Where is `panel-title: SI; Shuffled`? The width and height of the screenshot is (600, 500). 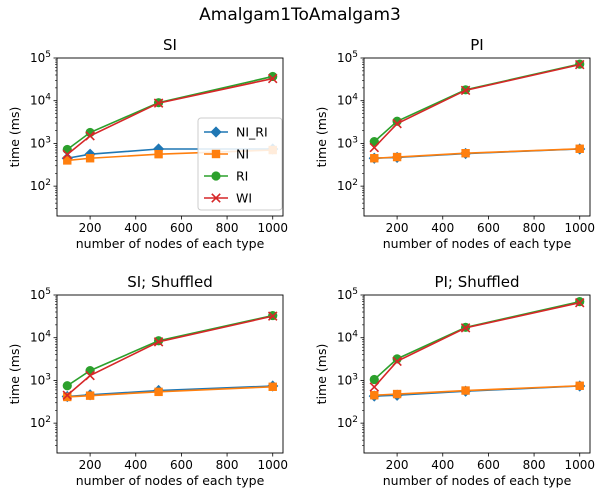 panel-title: SI; Shuffled is located at coordinates (170, 282).